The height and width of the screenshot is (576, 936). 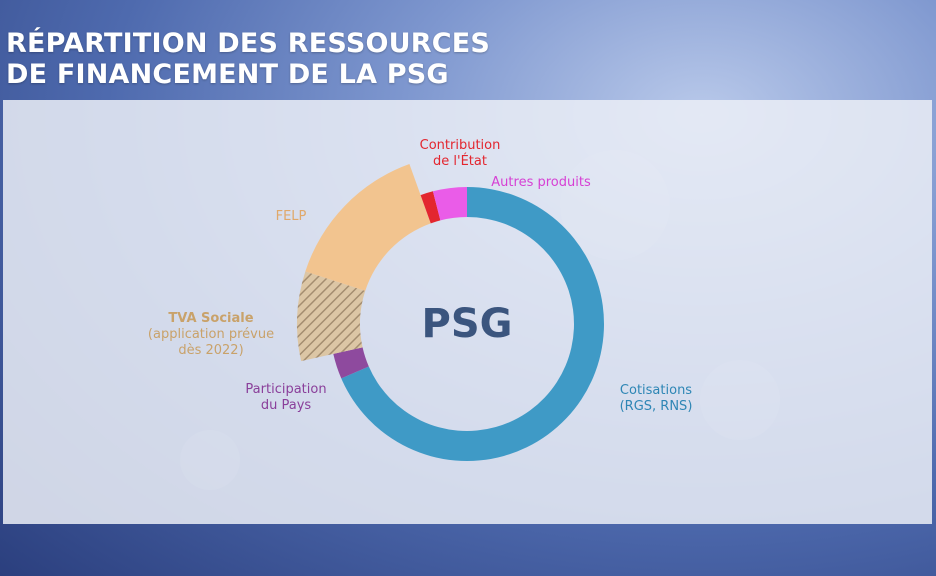 I want to click on slice-label-felp: FELP, so click(x=291, y=216).